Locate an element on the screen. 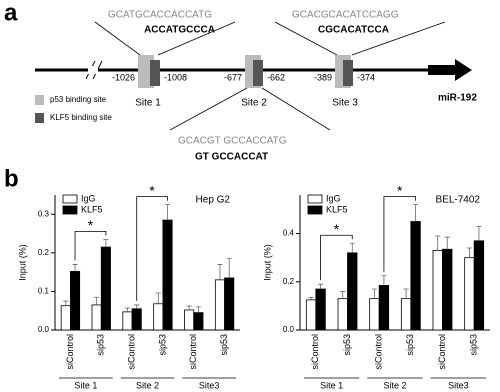 The width and height of the screenshot is (500, 392). klf5-sequence: GT GCCACCAT is located at coordinates (231, 157).